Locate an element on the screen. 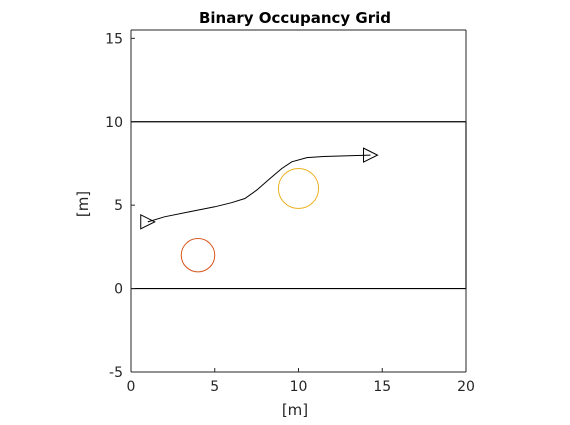  y-tick-label: -5 is located at coordinates (116, 373).